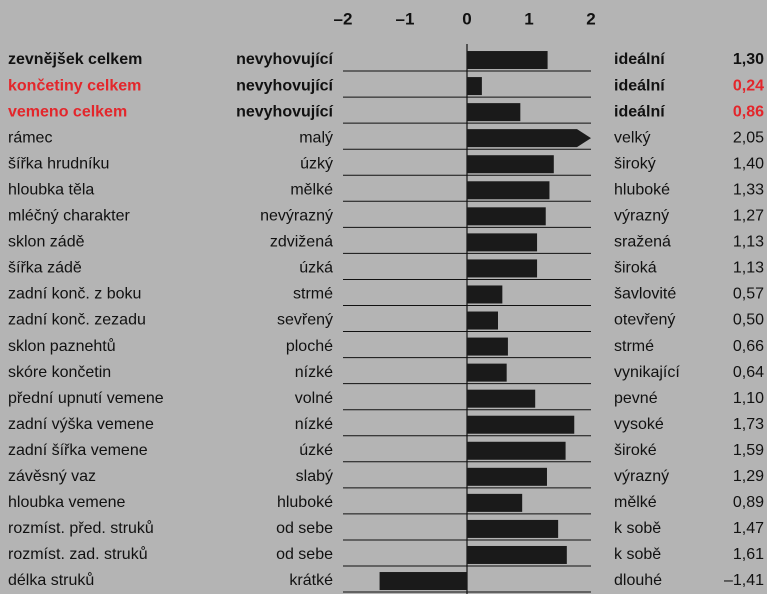 The height and width of the screenshot is (594, 767). What do you see at coordinates (81, 424) in the screenshot?
I see `trait-name: zadní výška vemene` at bounding box center [81, 424].